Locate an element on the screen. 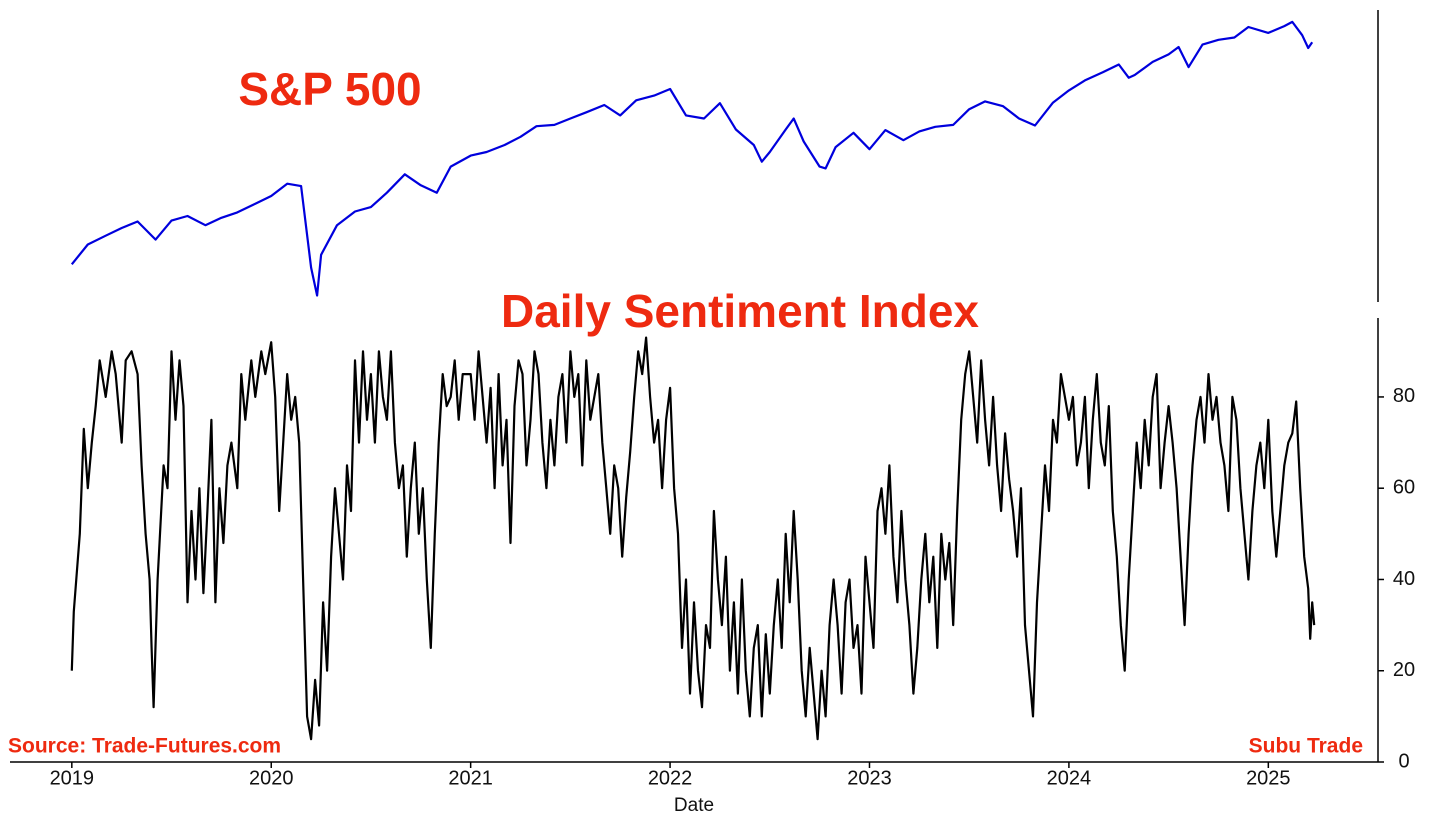  x-tick-label: 2020 is located at coordinates (271, 778).